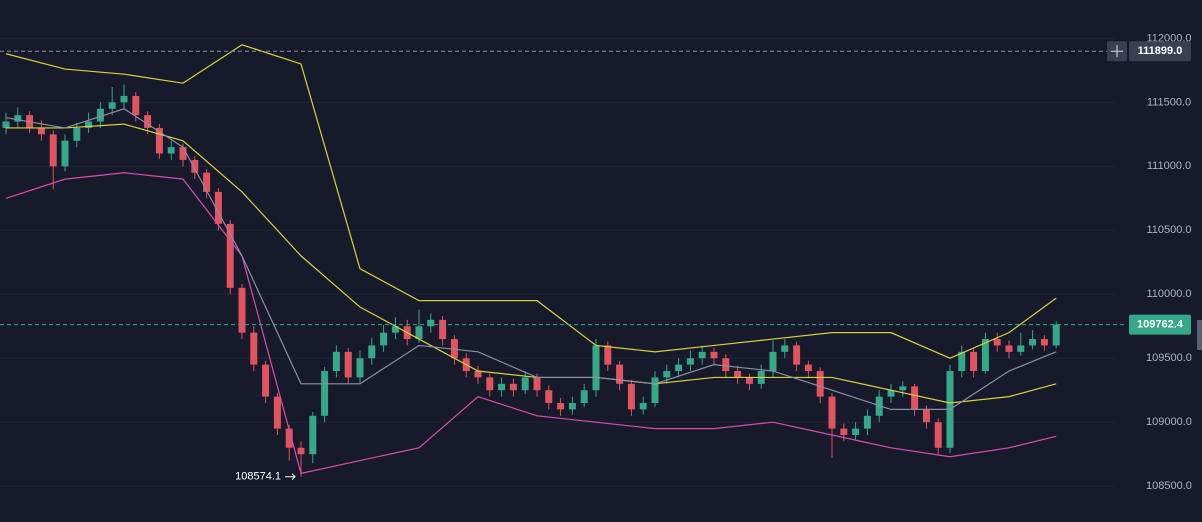  Describe the element at coordinates (1169, 422) in the screenshot. I see `y-tick-label: 109000.0` at that location.